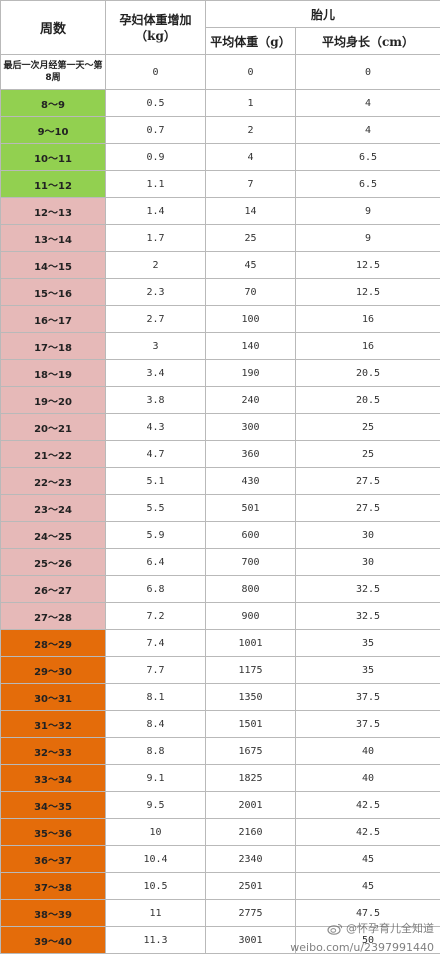  What do you see at coordinates (220, 130) in the screenshot?
I see `table-row: 9～10 0.7 2 4` at bounding box center [220, 130].